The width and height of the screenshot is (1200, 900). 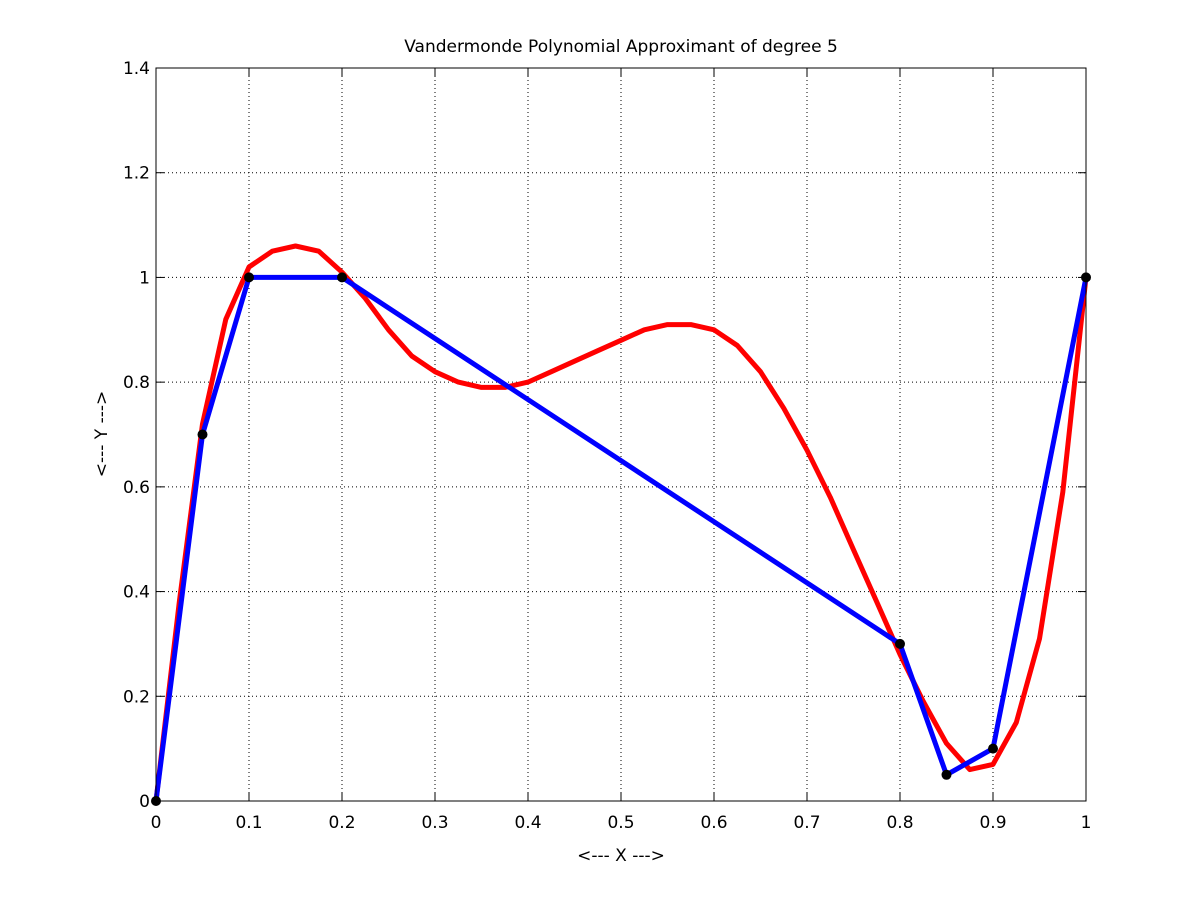 I want to click on x-tick-label: 0.8, so click(x=899, y=823).